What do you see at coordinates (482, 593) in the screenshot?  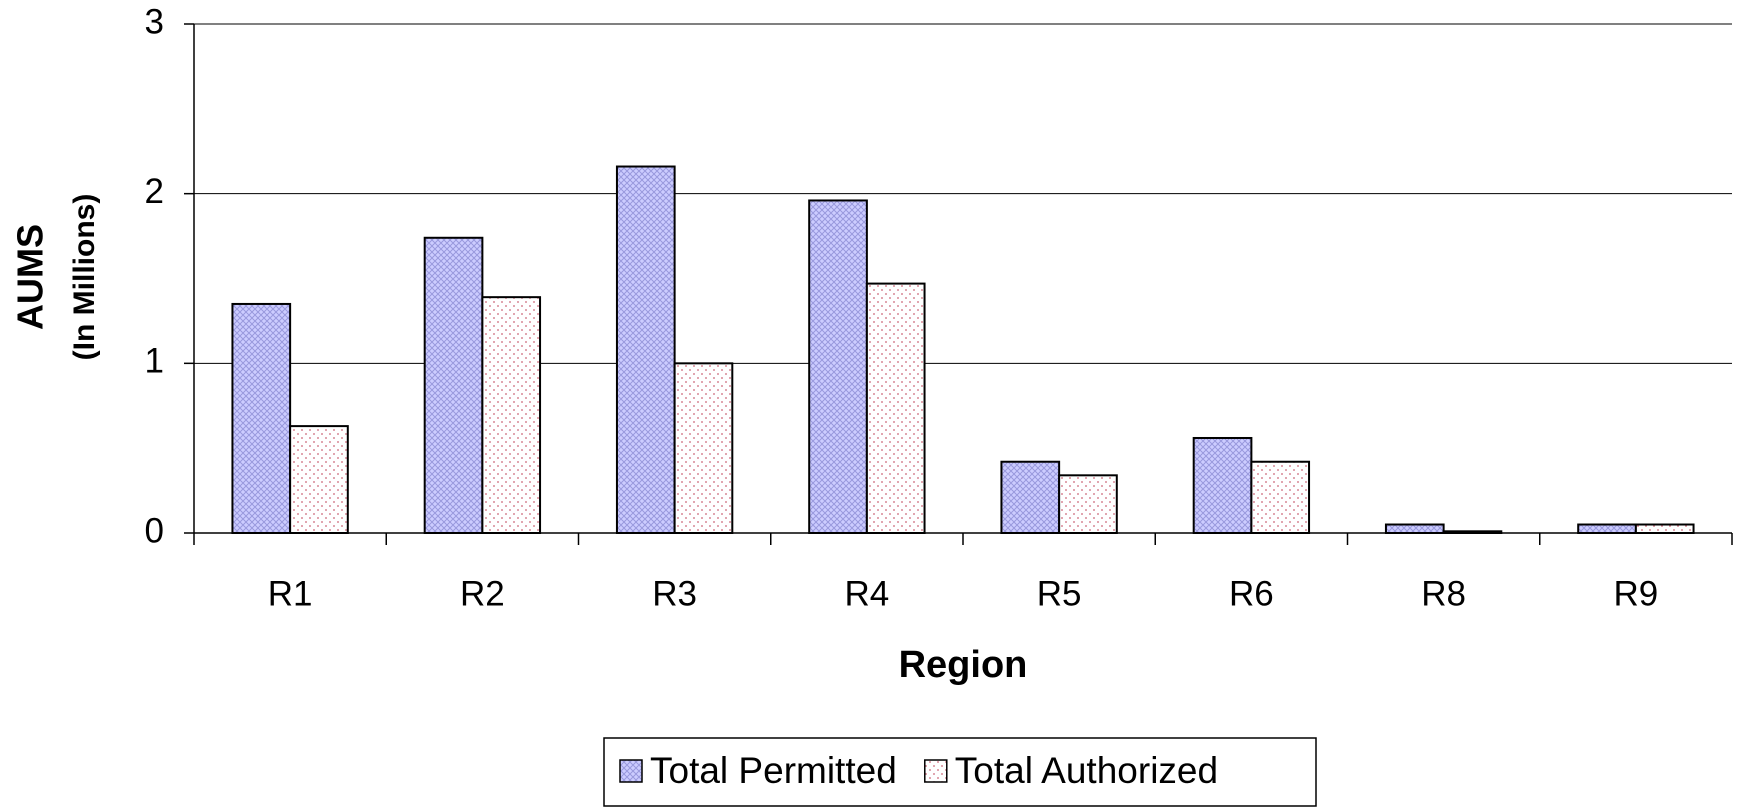 I see `x-tick-label: R2` at bounding box center [482, 593].